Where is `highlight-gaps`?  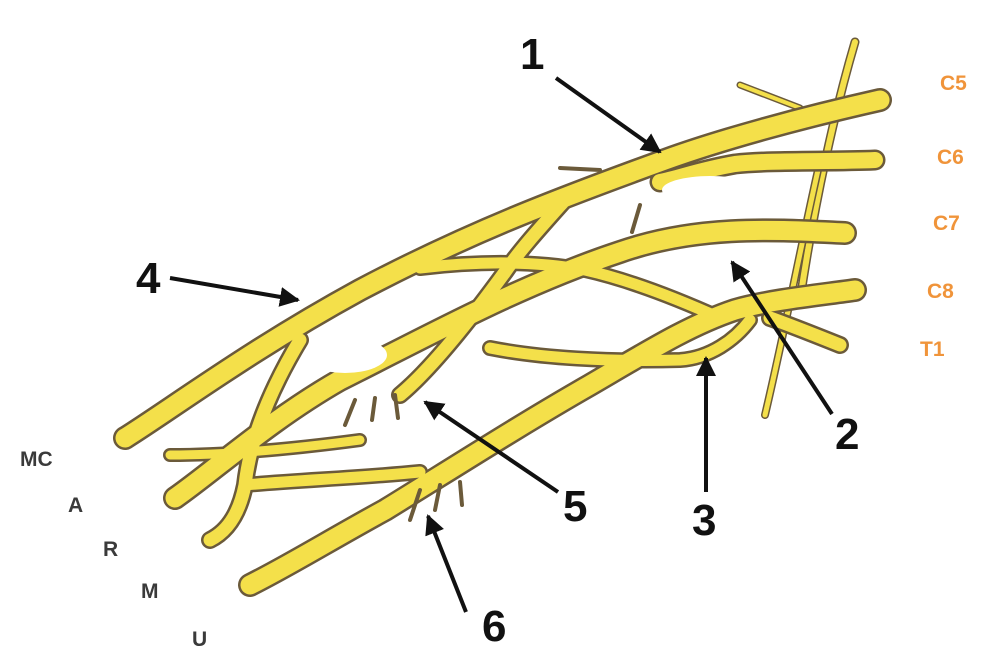 highlight-gaps is located at coordinates (530, 274).